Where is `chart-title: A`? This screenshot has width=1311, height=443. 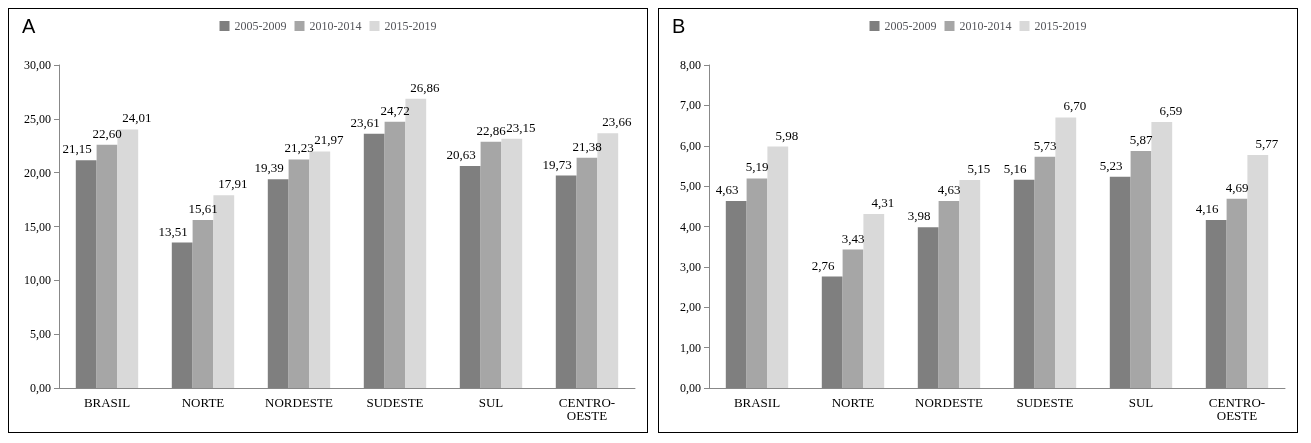 chart-title: A is located at coordinates (29, 26).